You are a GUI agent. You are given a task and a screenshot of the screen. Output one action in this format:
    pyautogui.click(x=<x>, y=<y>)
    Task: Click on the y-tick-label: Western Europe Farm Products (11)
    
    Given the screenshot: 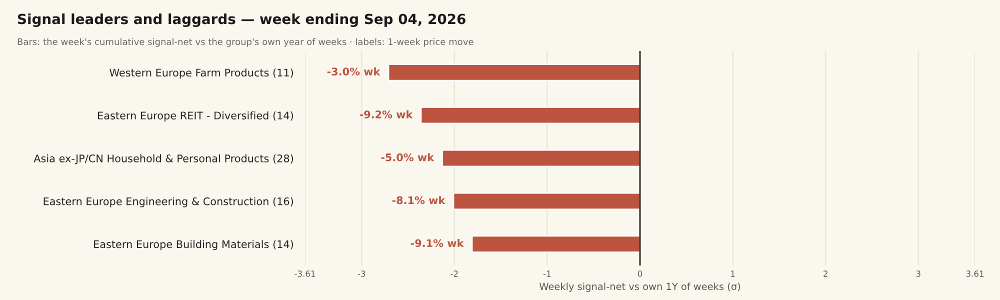 What is the action you would take?
    pyautogui.click(x=201, y=73)
    